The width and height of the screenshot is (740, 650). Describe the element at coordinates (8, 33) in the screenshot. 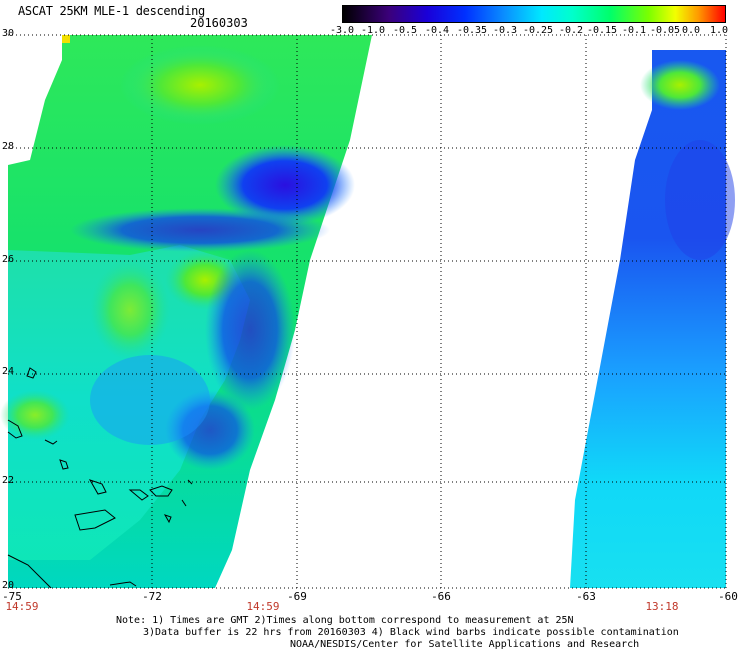

I see `y-axis-label: 30` at that location.